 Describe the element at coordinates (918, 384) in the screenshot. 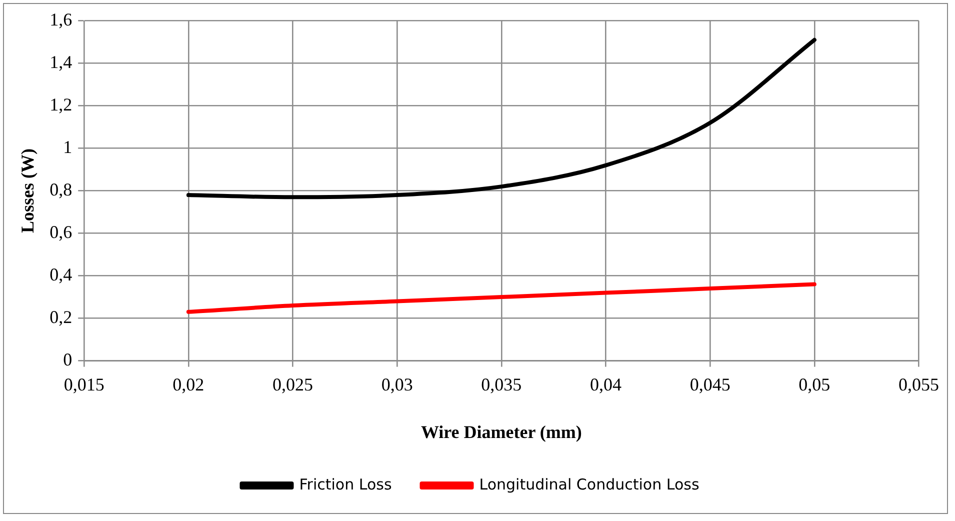

I see `x-tick-label: 0,055` at that location.